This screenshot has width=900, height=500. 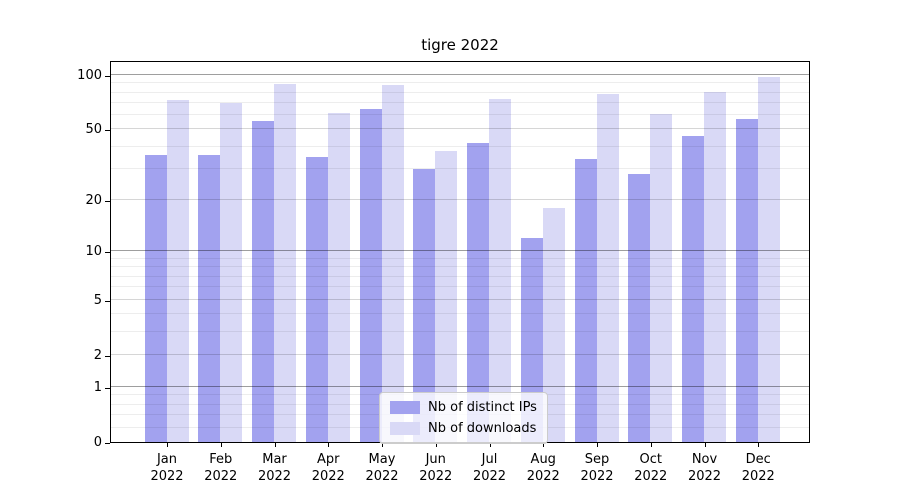 I want to click on legend-item-distinct-ips: Nb of distinct IPs, so click(x=463, y=407).